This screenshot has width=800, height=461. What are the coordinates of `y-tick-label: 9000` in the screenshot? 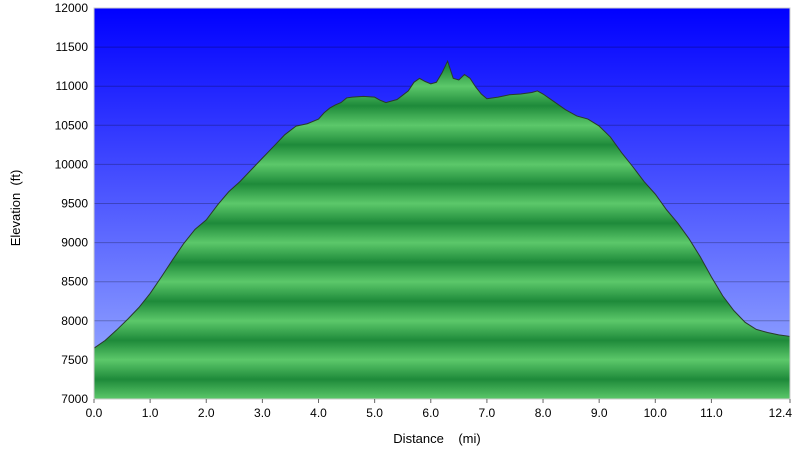 It's located at (74, 243).